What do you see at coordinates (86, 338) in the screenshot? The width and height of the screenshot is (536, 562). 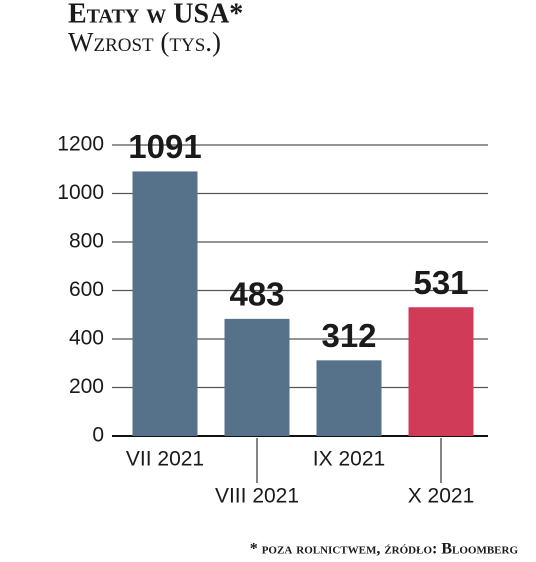 I see `y-tick-label: 400` at bounding box center [86, 338].